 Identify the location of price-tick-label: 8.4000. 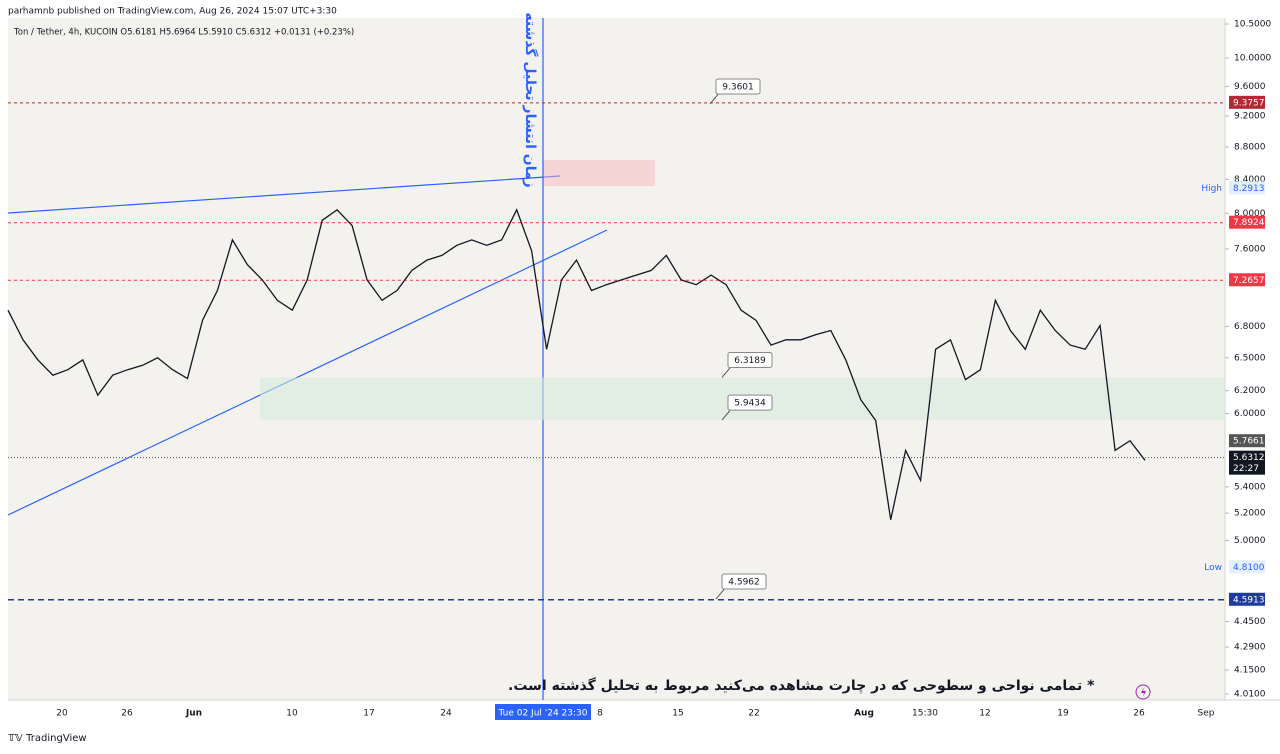
(1250, 180).